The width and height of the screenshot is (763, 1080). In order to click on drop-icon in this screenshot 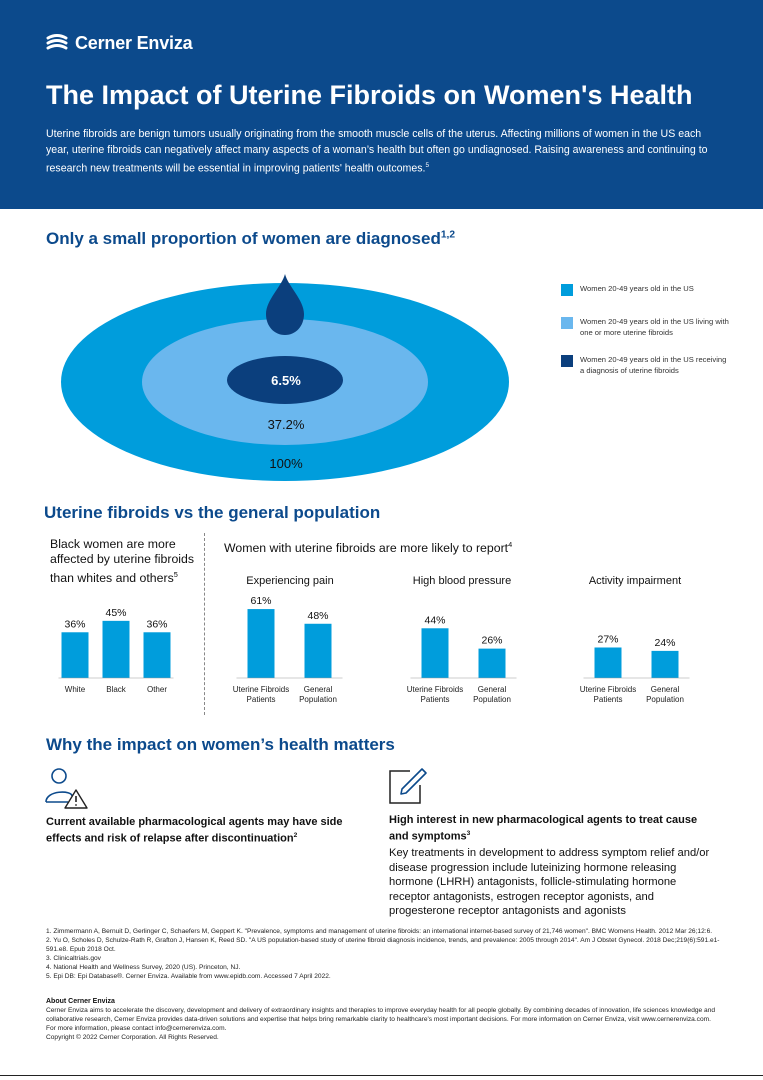, I will do `click(285, 304)`.